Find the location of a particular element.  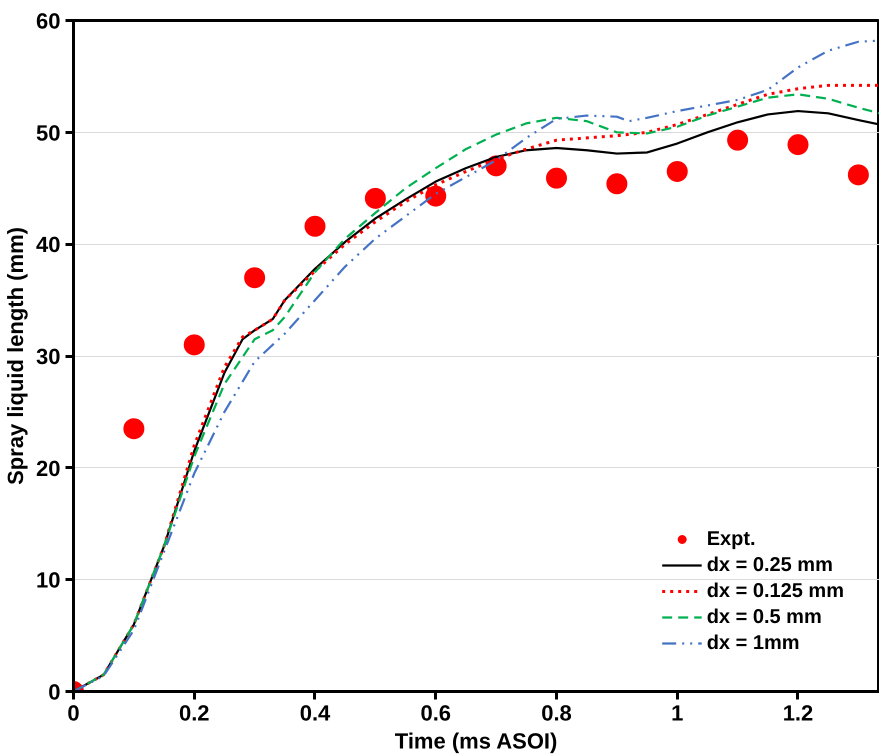

legend-label: dx = 0.5 mm is located at coordinates (764, 617).